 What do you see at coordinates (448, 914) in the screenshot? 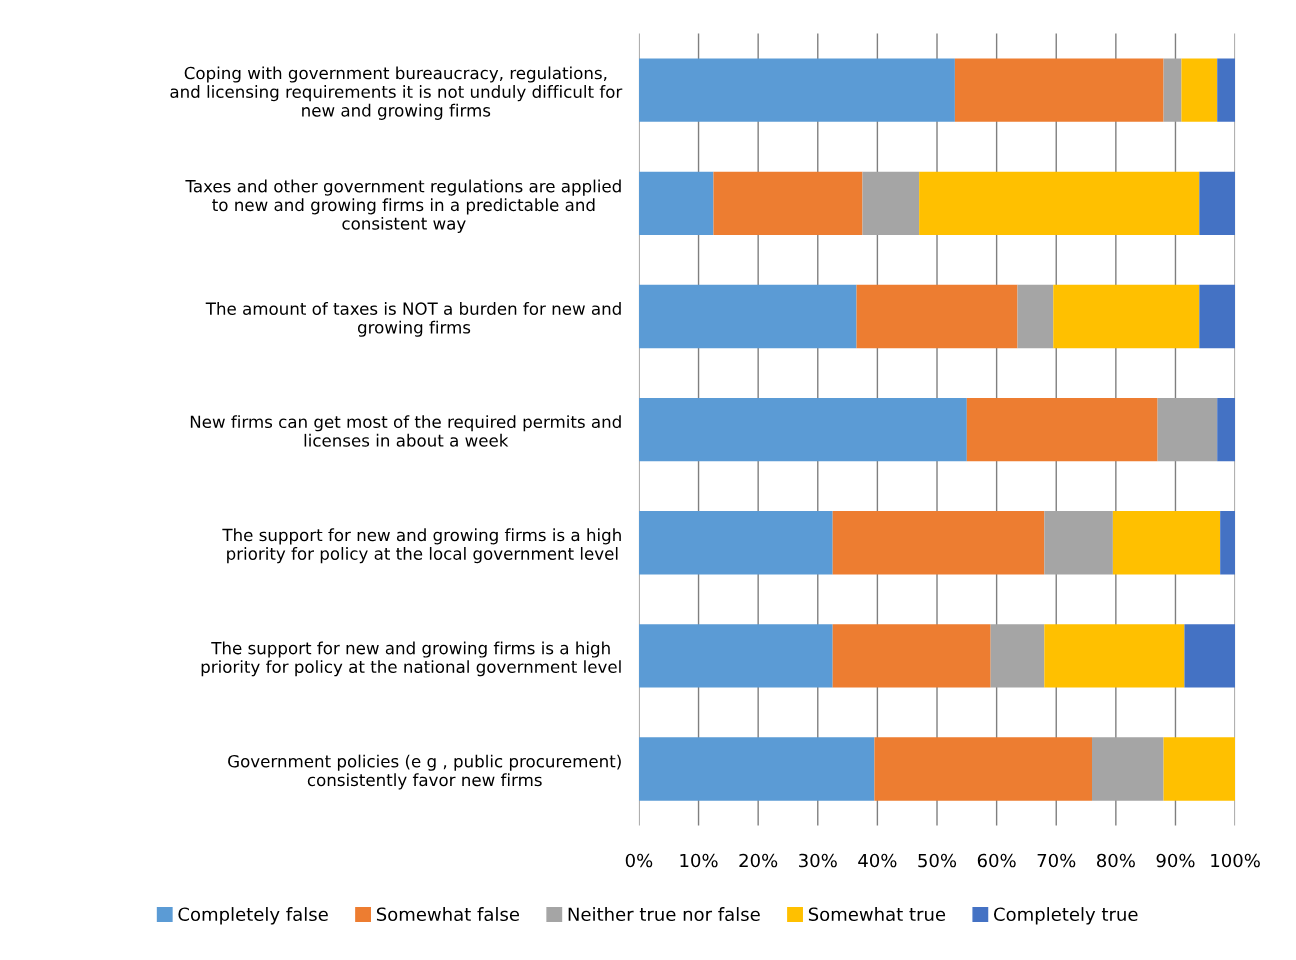
I see `legend-label: Somewhat false` at bounding box center [448, 914].